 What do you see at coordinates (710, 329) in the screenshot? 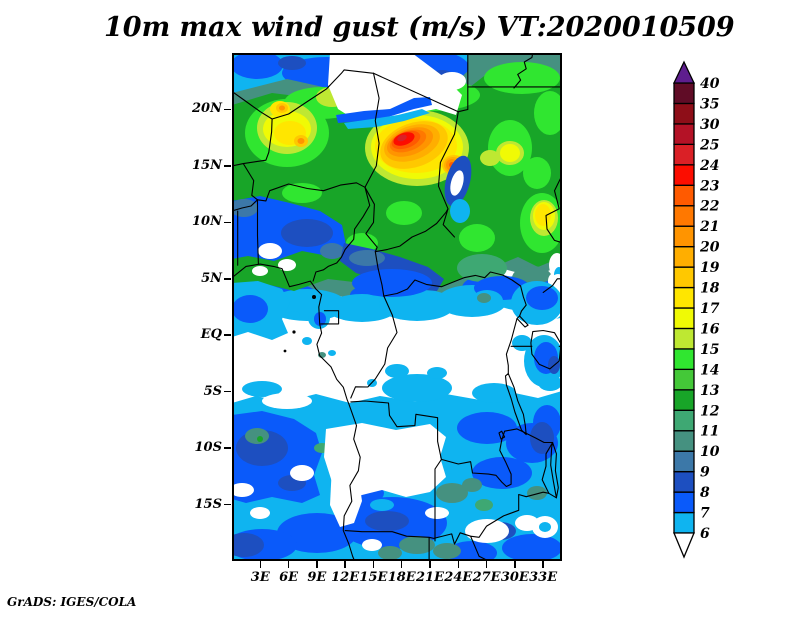
I see `colorbar-level-label: 16` at bounding box center [710, 329].